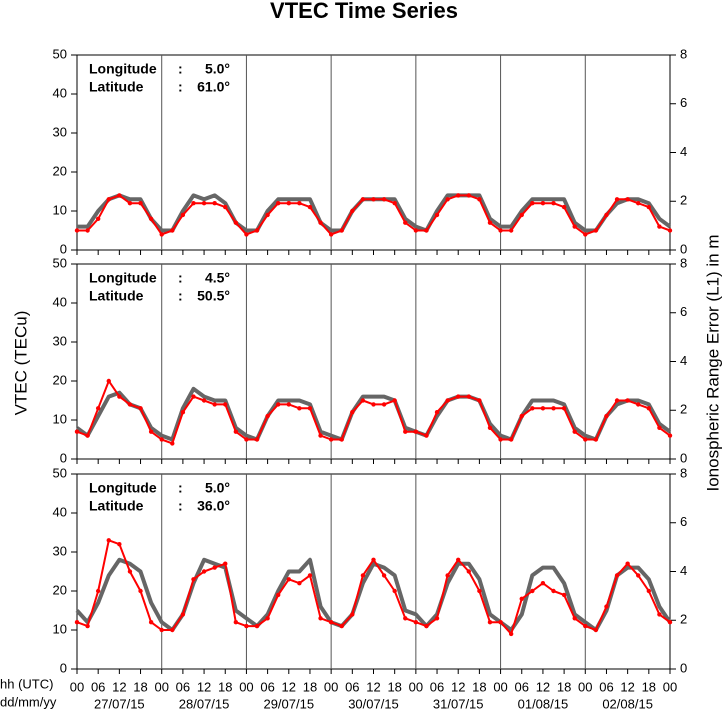 The image size is (728, 711). I want to click on annotation-sep: :, so click(180, 296).